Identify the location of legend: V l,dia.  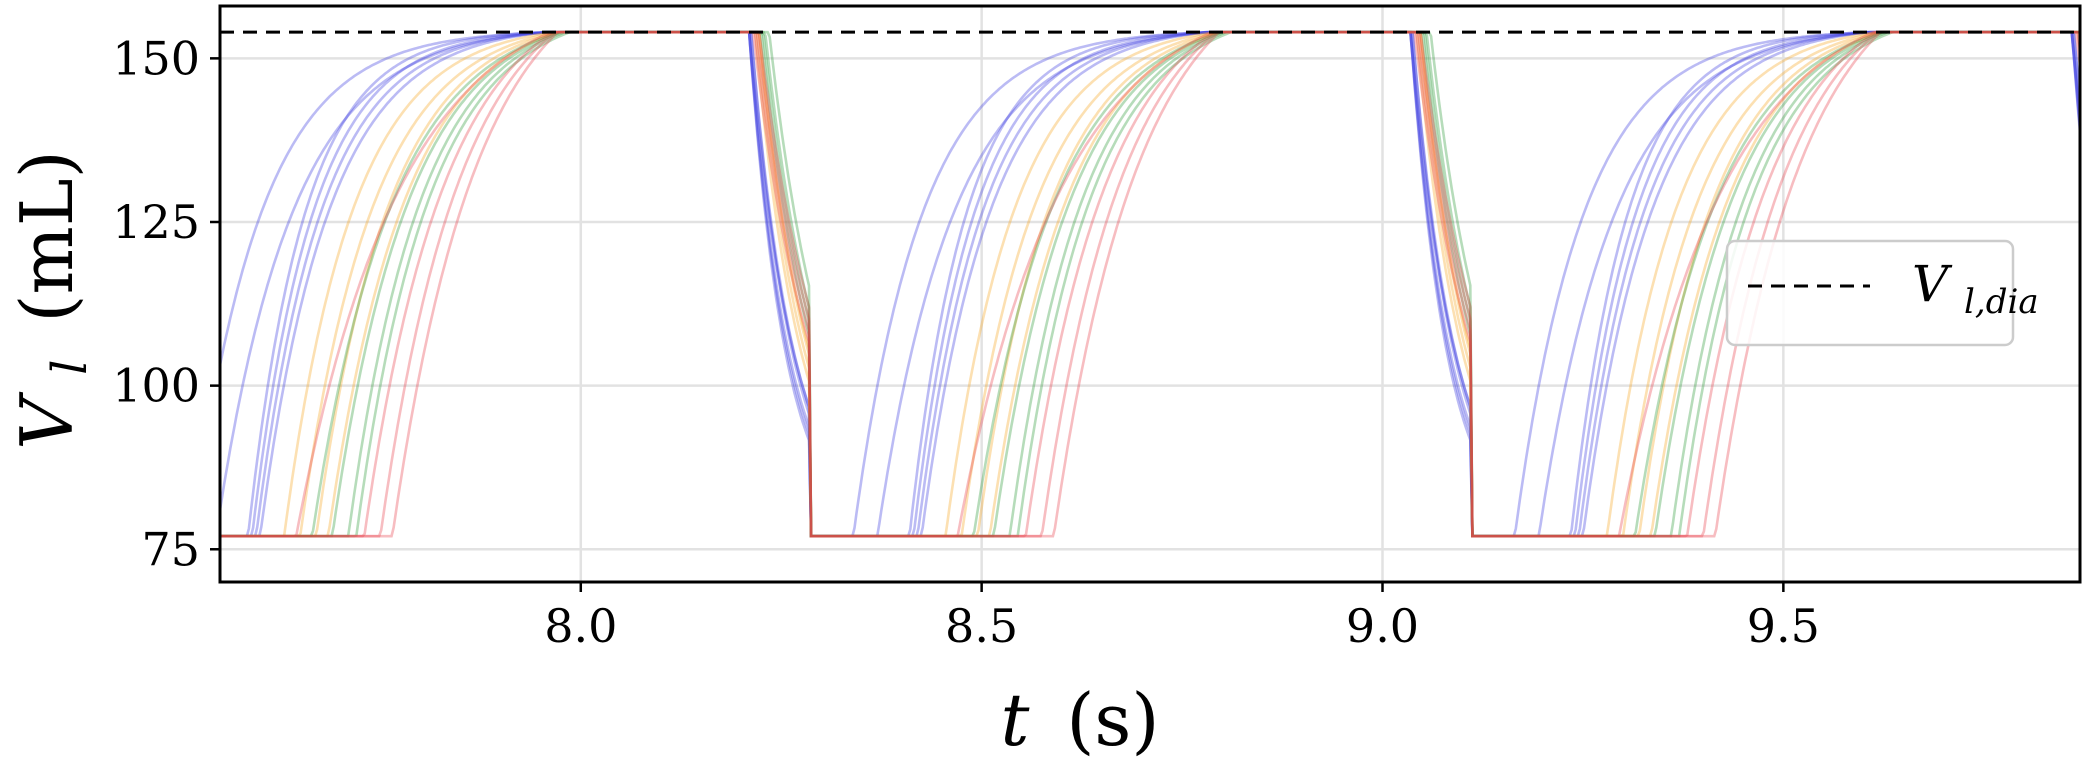
(1882, 293).